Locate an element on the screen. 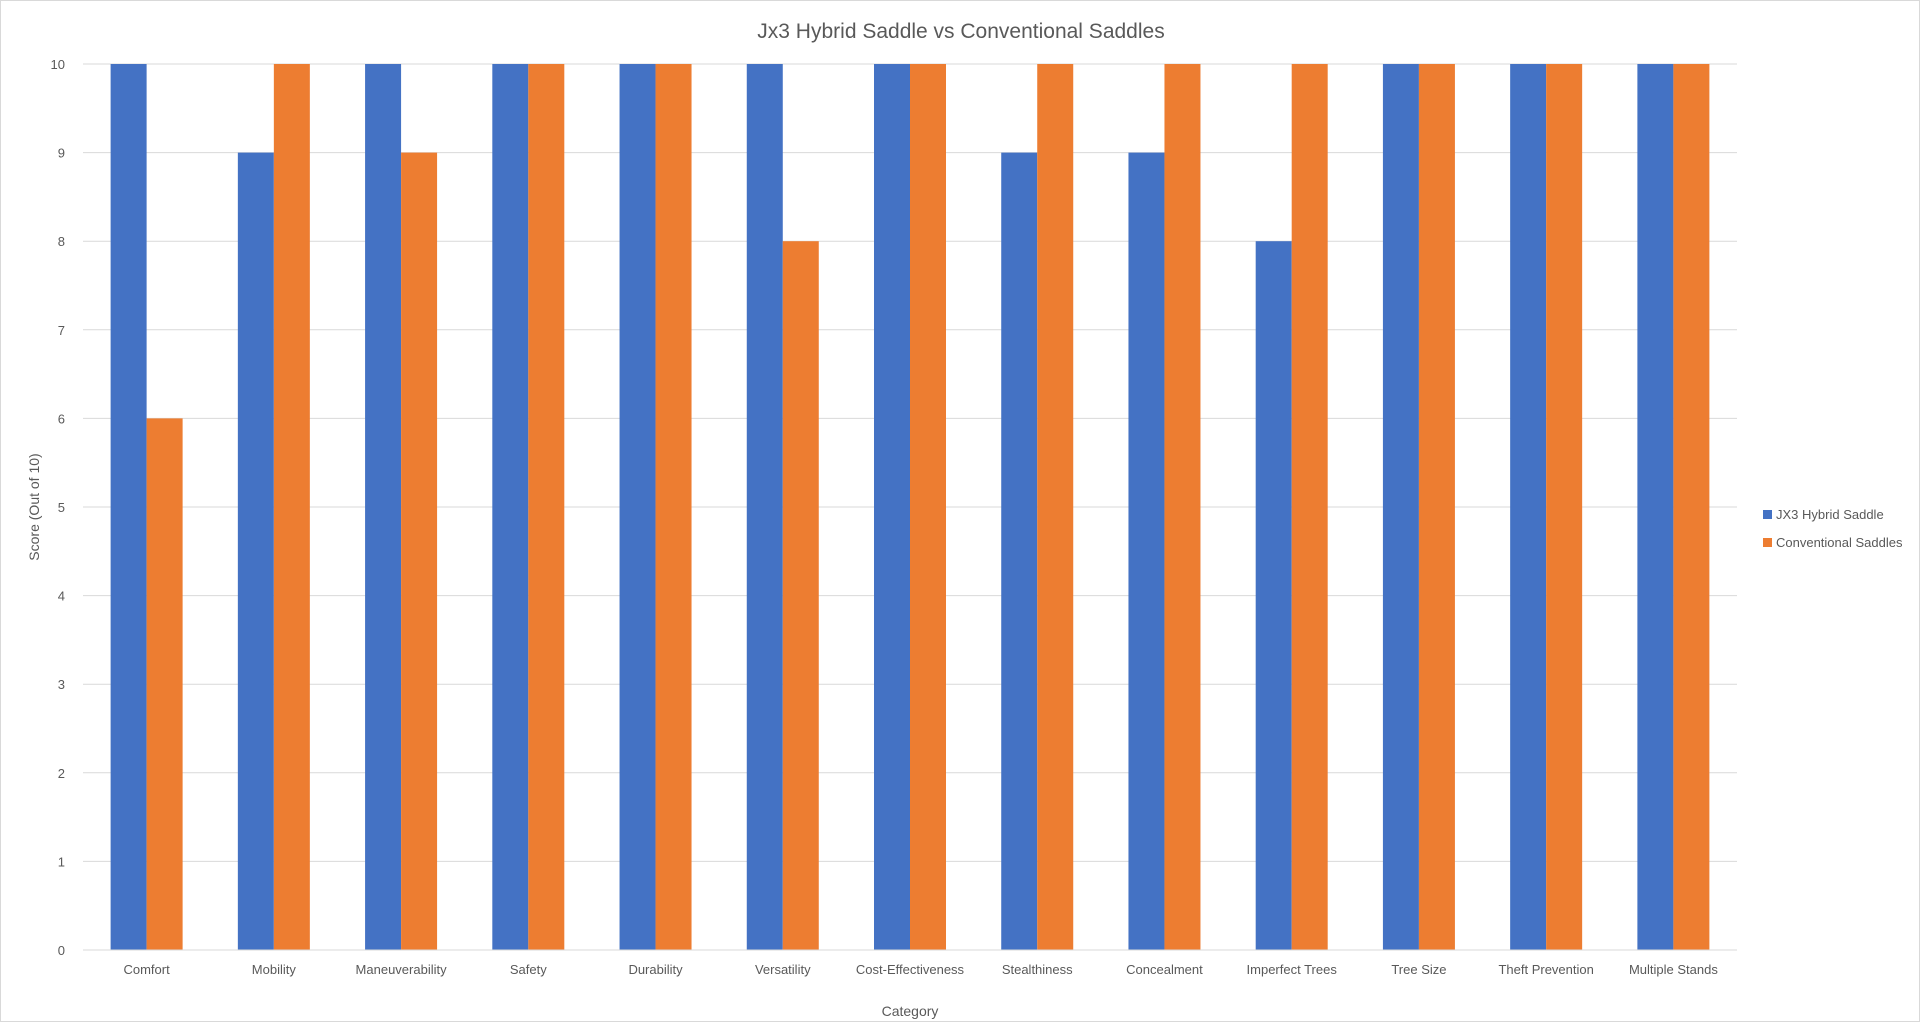  y-tick-label: 1 is located at coordinates (61, 861).